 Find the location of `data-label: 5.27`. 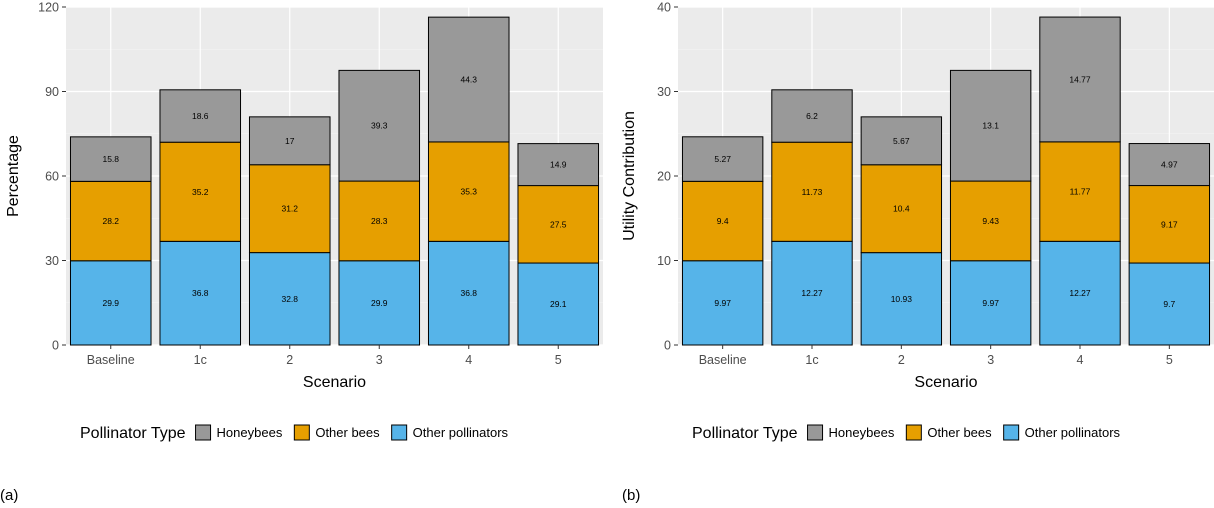

data-label: 5.27 is located at coordinates (722, 159).